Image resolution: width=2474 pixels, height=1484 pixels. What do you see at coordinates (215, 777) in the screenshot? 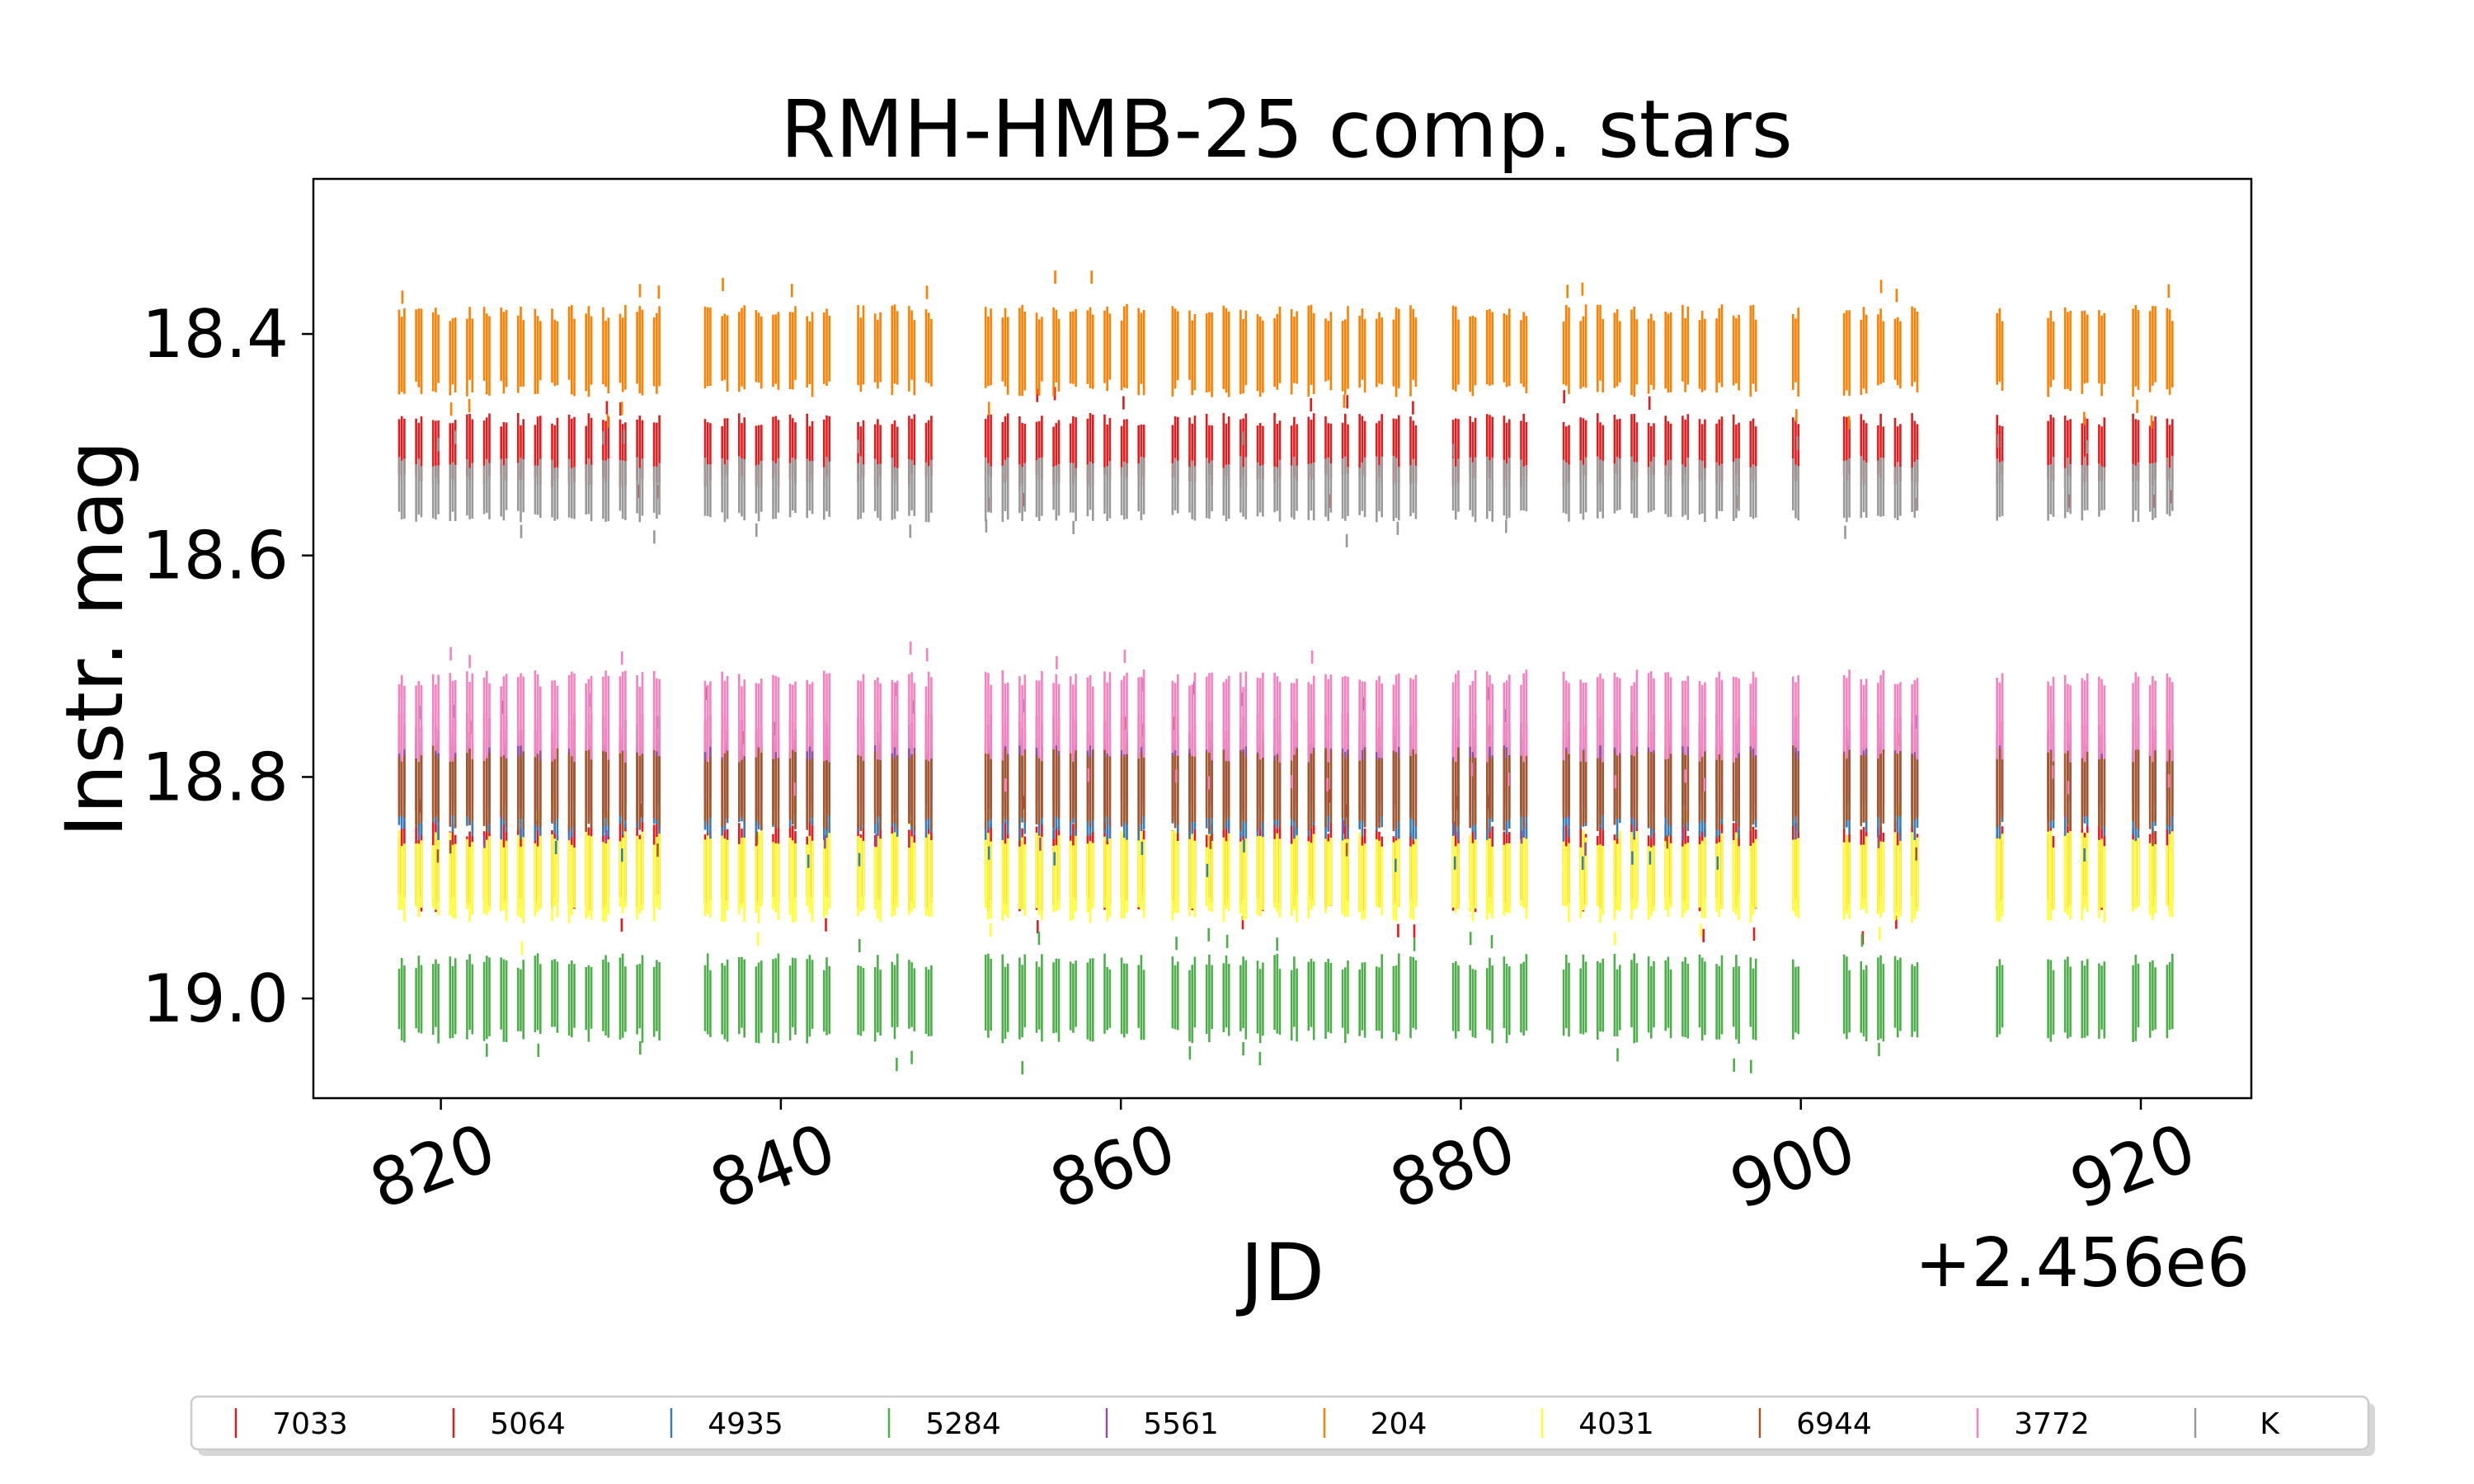
I see `y-tick-label-18.8: 18.8` at bounding box center [215, 777].